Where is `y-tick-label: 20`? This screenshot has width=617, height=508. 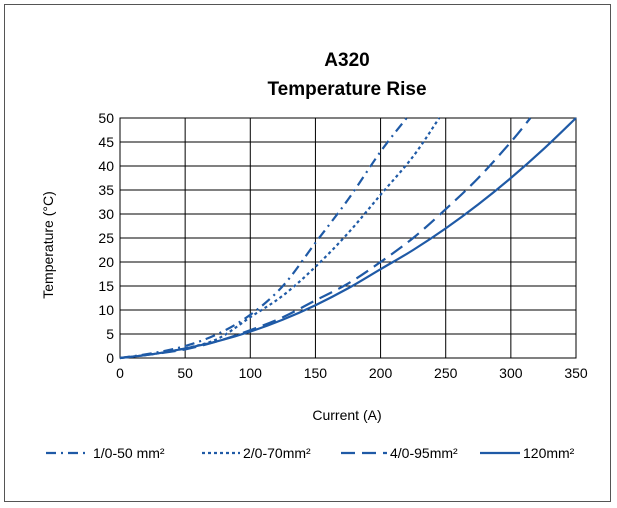 y-tick-label: 20 is located at coordinates (106, 262).